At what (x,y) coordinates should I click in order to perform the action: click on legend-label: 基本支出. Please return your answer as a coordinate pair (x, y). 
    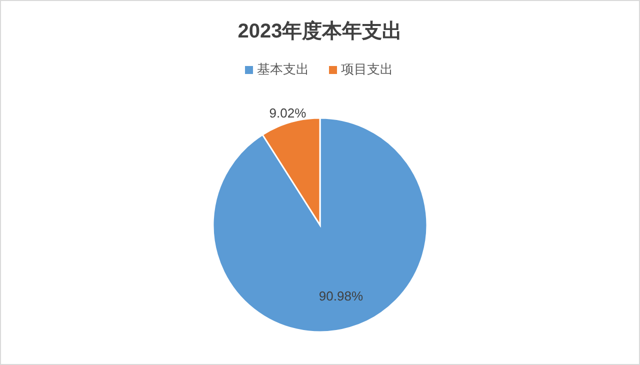
    Looking at the image, I should click on (283, 68).